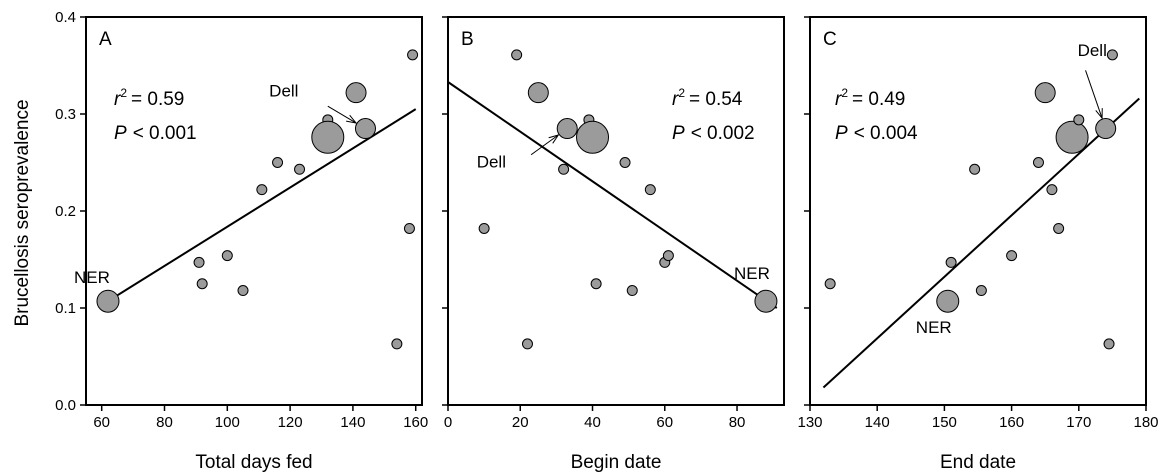 Image resolution: width=1164 pixels, height=474 pixels. I want to click on y-tick-label: 0.4, so click(65, 17).